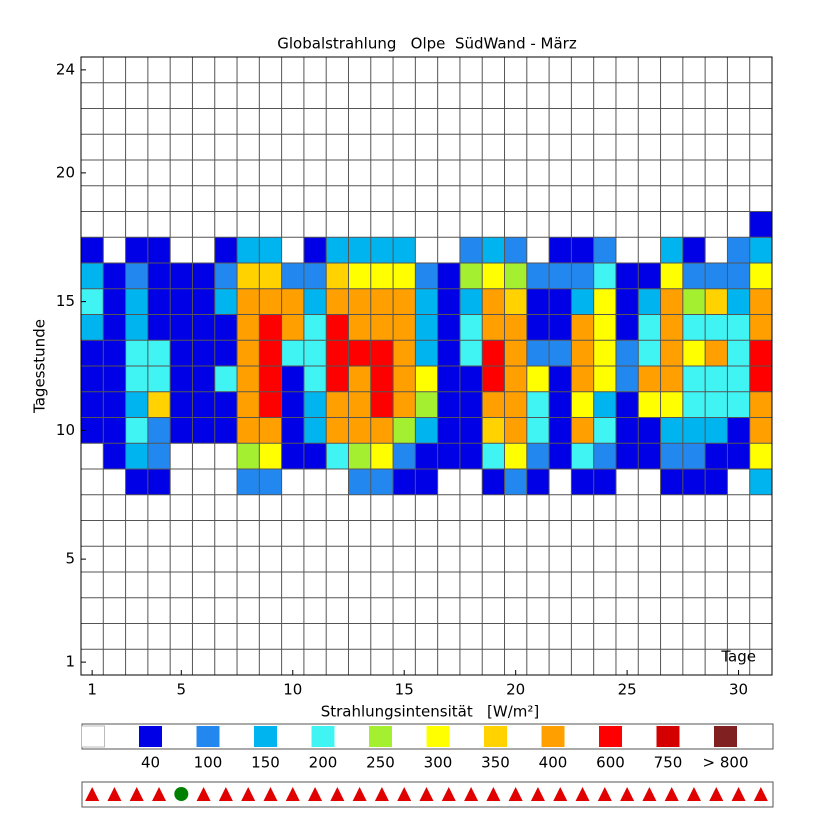 The width and height of the screenshot is (815, 815). I want to click on y-tick-label: 1, so click(70, 662).